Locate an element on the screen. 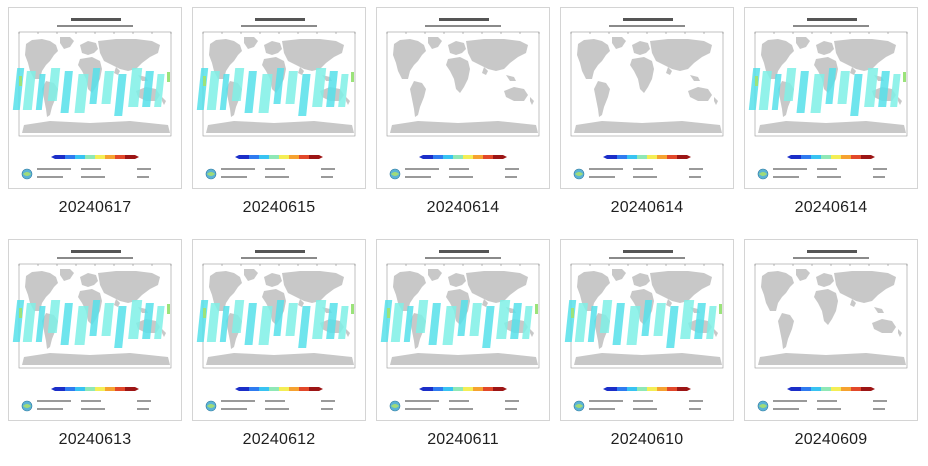 The width and height of the screenshot is (928, 466). thumbnail-caption: 20240612 is located at coordinates (279, 439).